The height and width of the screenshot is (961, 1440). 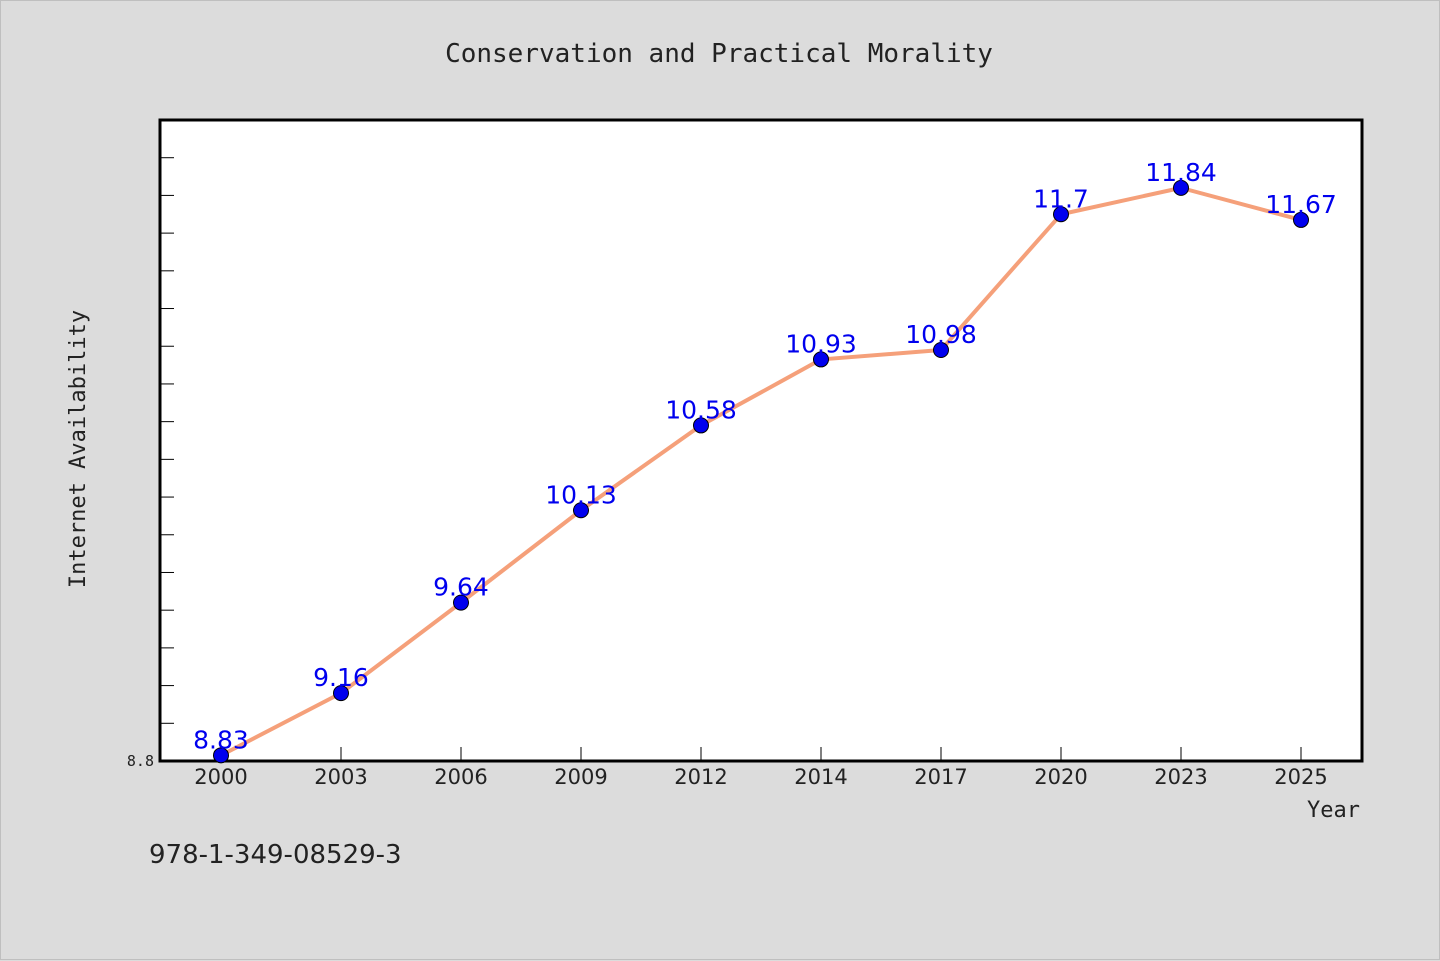 I want to click on x-tick-label: 2025, so click(x=1300, y=777).